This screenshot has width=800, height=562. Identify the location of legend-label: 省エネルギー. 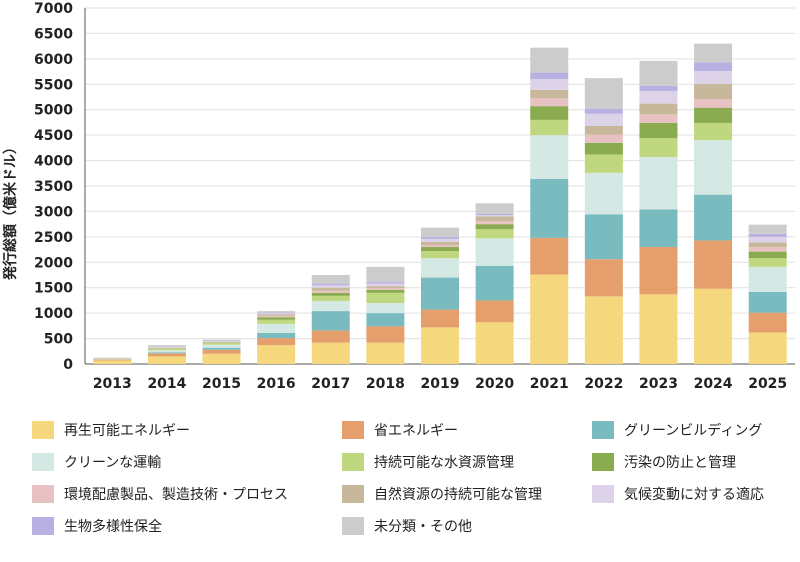
(416, 431).